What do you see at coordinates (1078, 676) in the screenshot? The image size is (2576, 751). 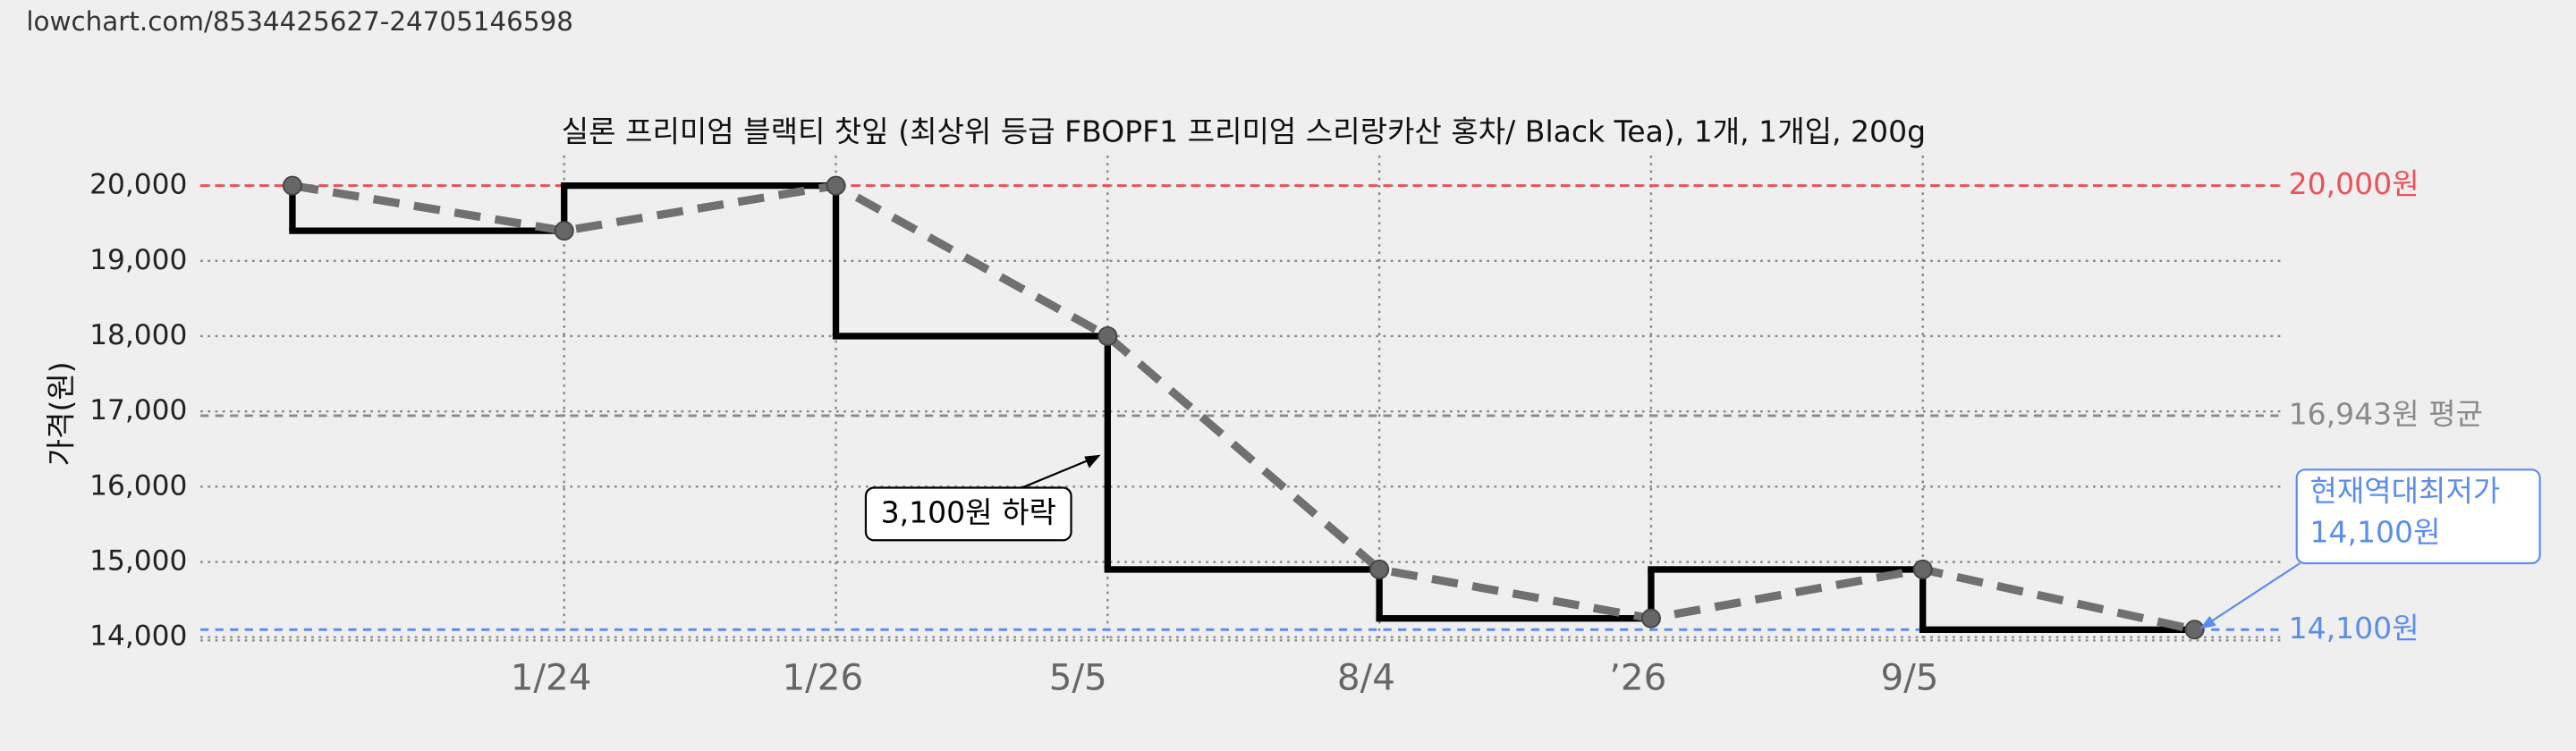 I see `x-tick-label: 5/5` at bounding box center [1078, 676].